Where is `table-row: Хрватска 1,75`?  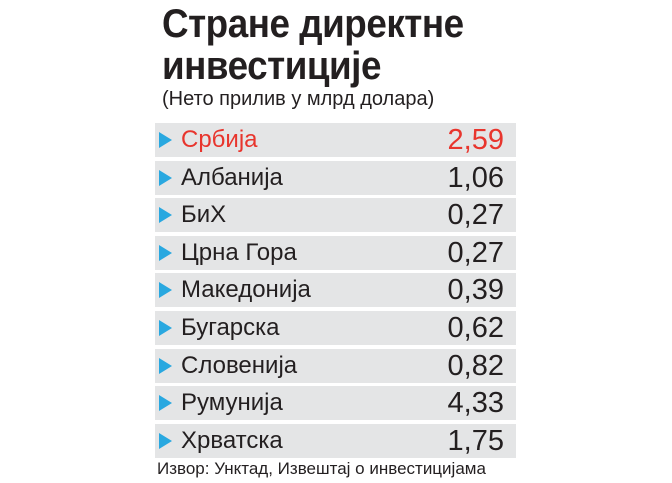
table-row: Хрватска 1,75 is located at coordinates (335, 440).